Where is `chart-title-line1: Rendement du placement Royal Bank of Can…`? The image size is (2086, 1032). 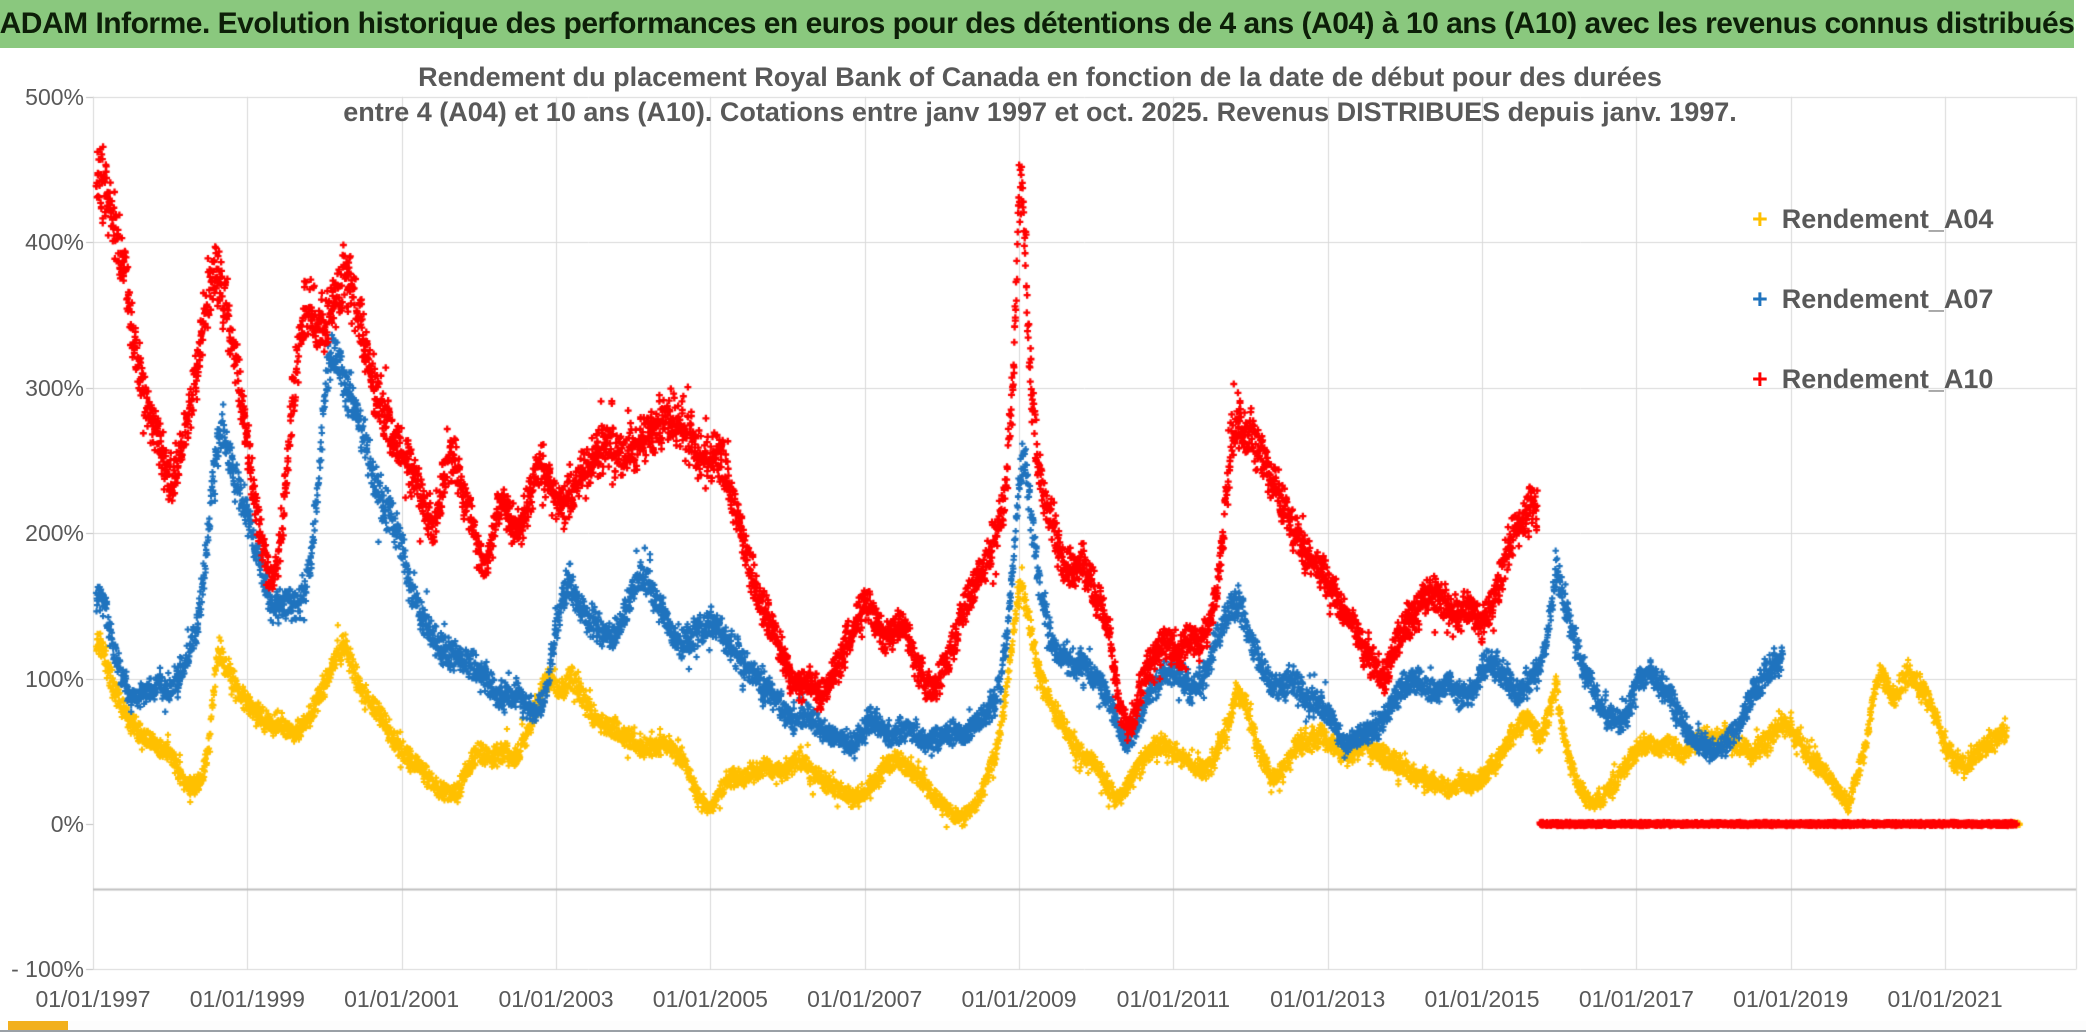
chart-title-line1: Rendement du placement Royal Bank of Can… is located at coordinates (1040, 77).